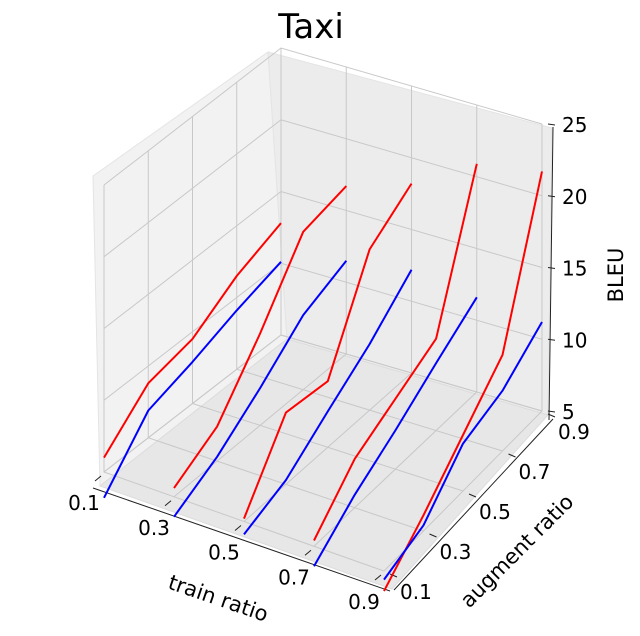 This screenshot has height=636, width=640. What do you see at coordinates (574, 269) in the screenshot?
I see `z-tick-label: 15` at bounding box center [574, 269].